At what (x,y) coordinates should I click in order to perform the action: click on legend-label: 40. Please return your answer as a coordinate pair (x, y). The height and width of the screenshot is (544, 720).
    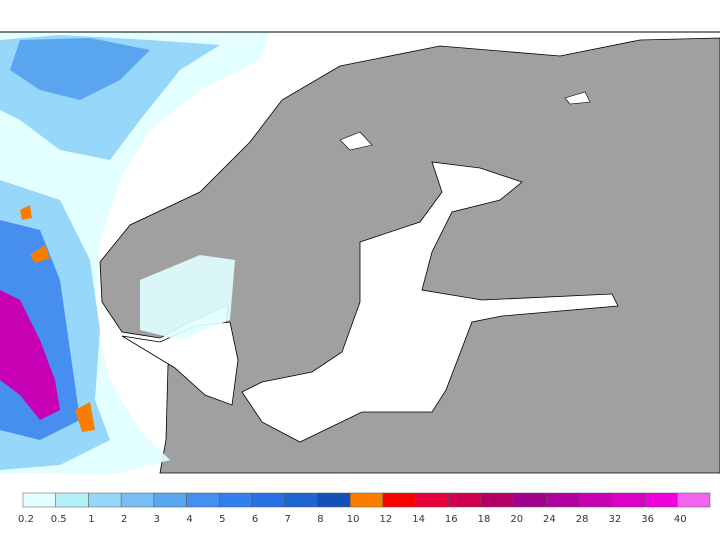
    Looking at the image, I should click on (680, 519).